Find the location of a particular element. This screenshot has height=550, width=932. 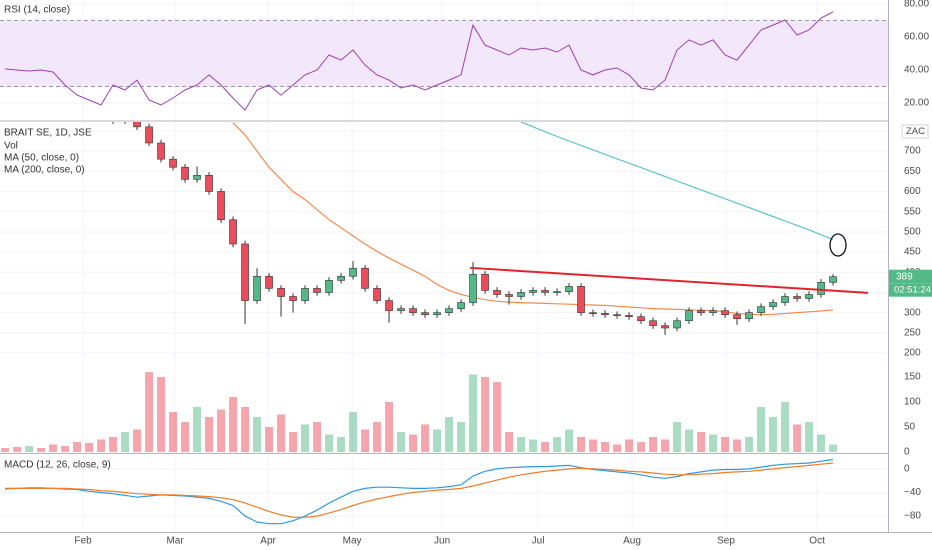

y-tick-label: 40.00 is located at coordinates (916, 70).